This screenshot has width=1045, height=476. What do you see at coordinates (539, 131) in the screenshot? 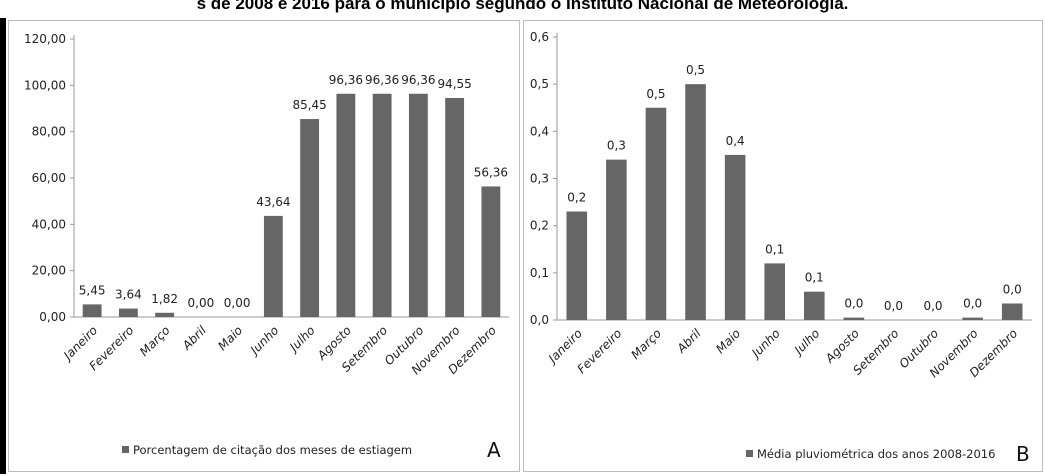
I see `y-tick-label: 0,4` at bounding box center [539, 131].